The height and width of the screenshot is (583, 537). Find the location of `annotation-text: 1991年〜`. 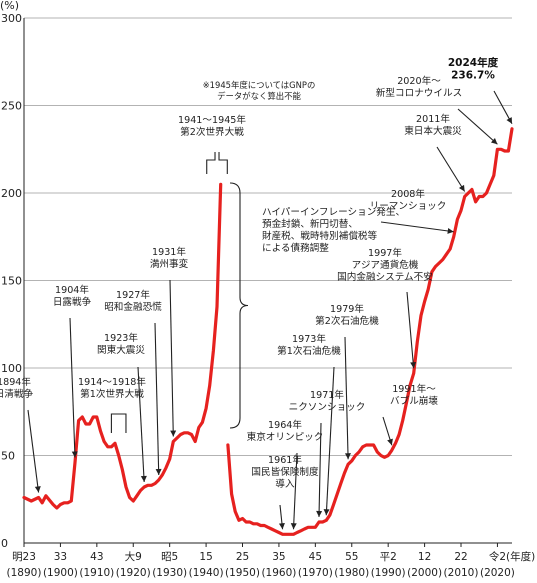

annotation-text: 1991年〜 is located at coordinates (414, 389).